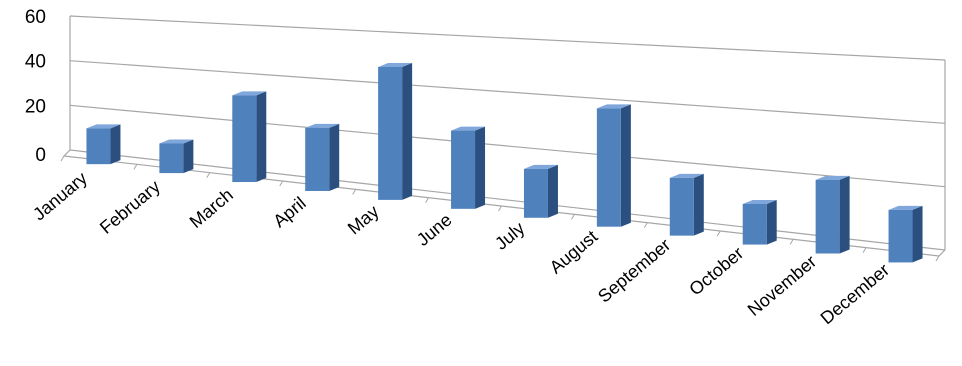 This screenshot has width=962, height=366. I want to click on x-tick-label-october: October, so click(716, 271).